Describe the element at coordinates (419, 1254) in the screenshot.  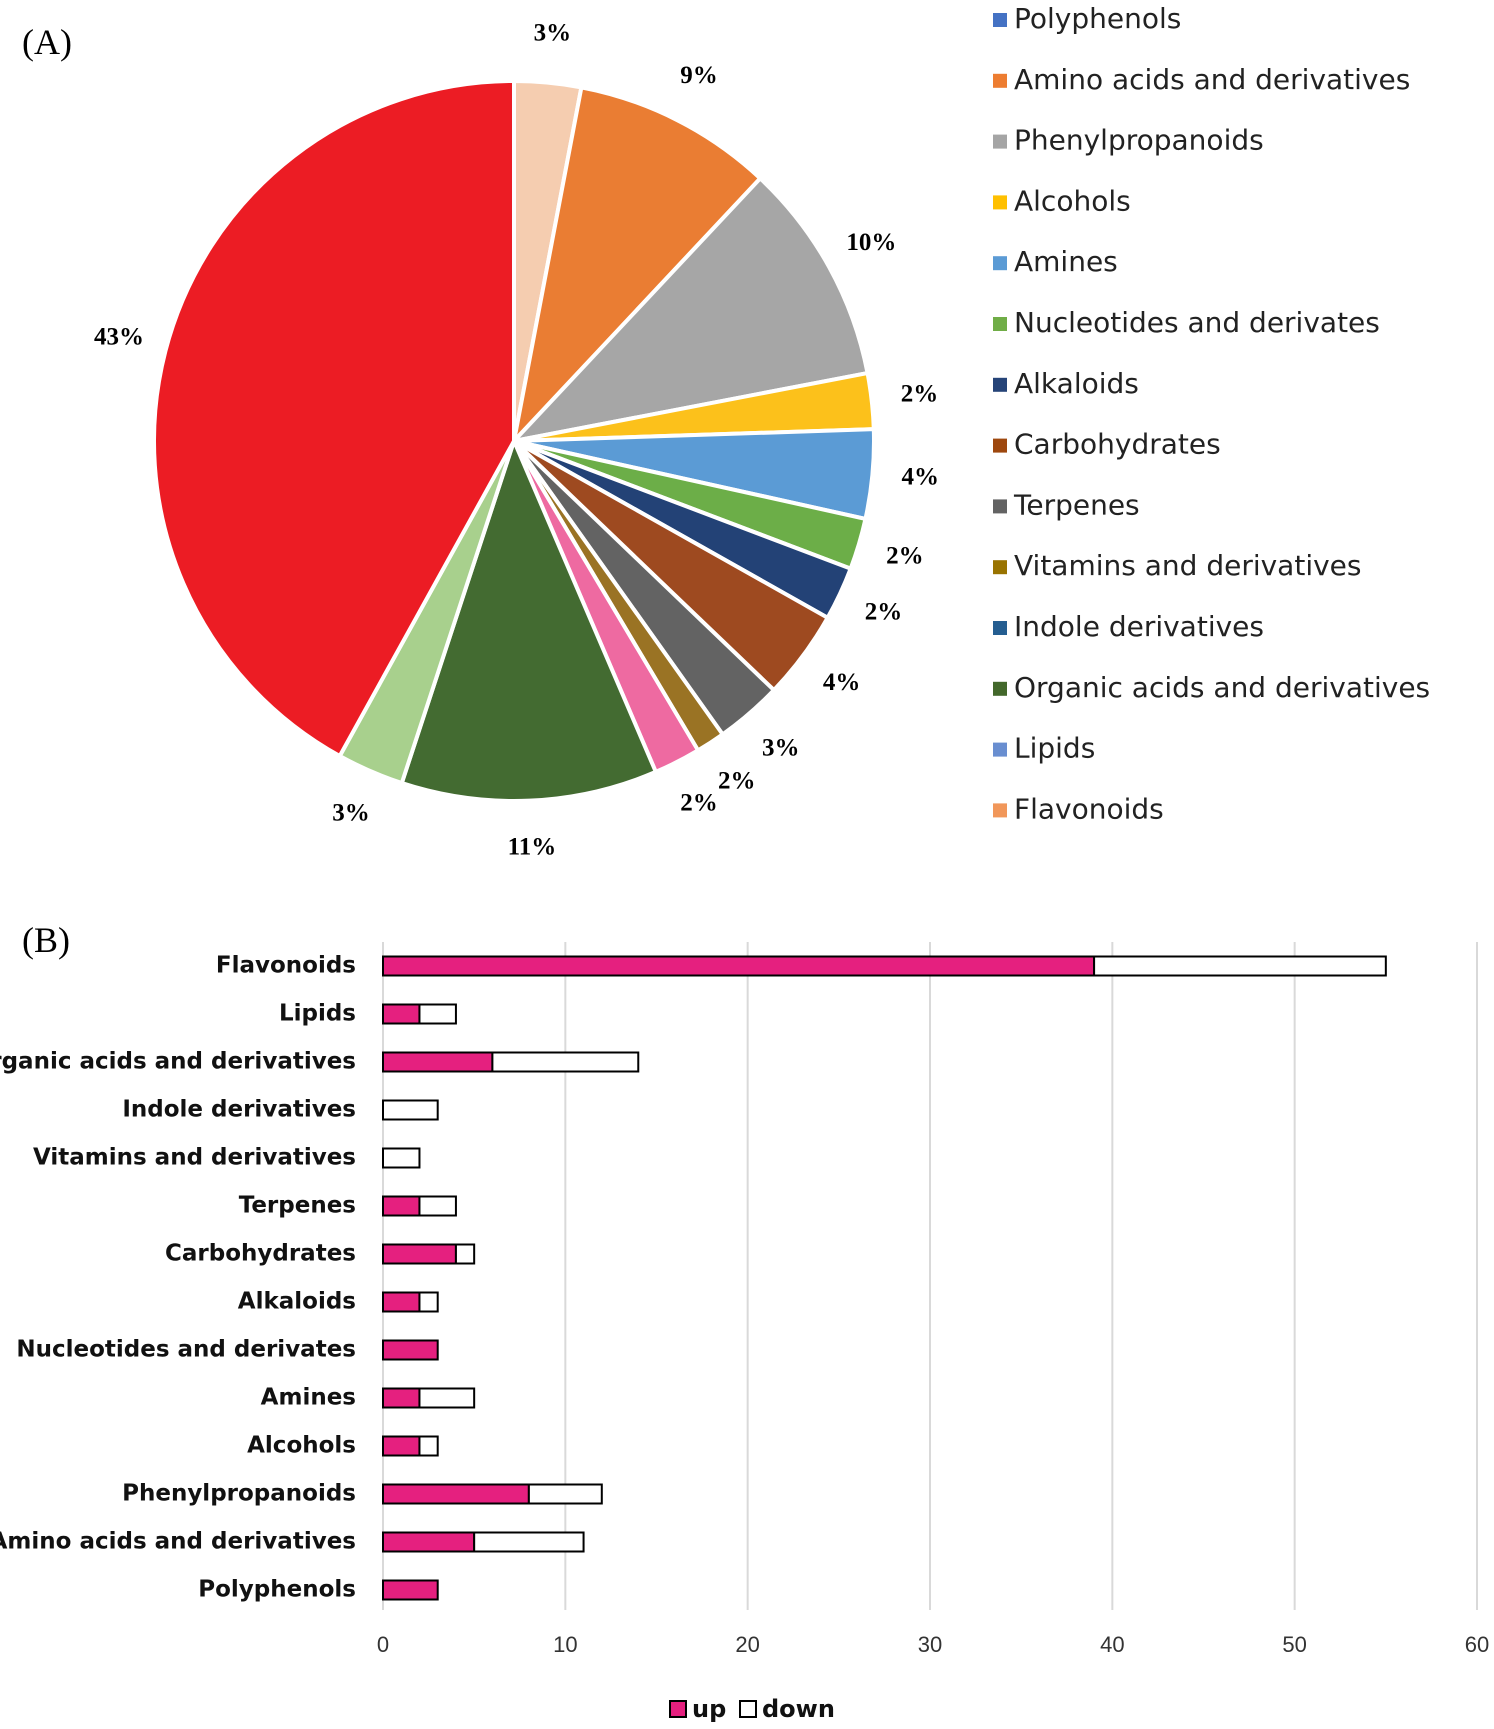
I see `bar-up-carbohydrates` at that location.